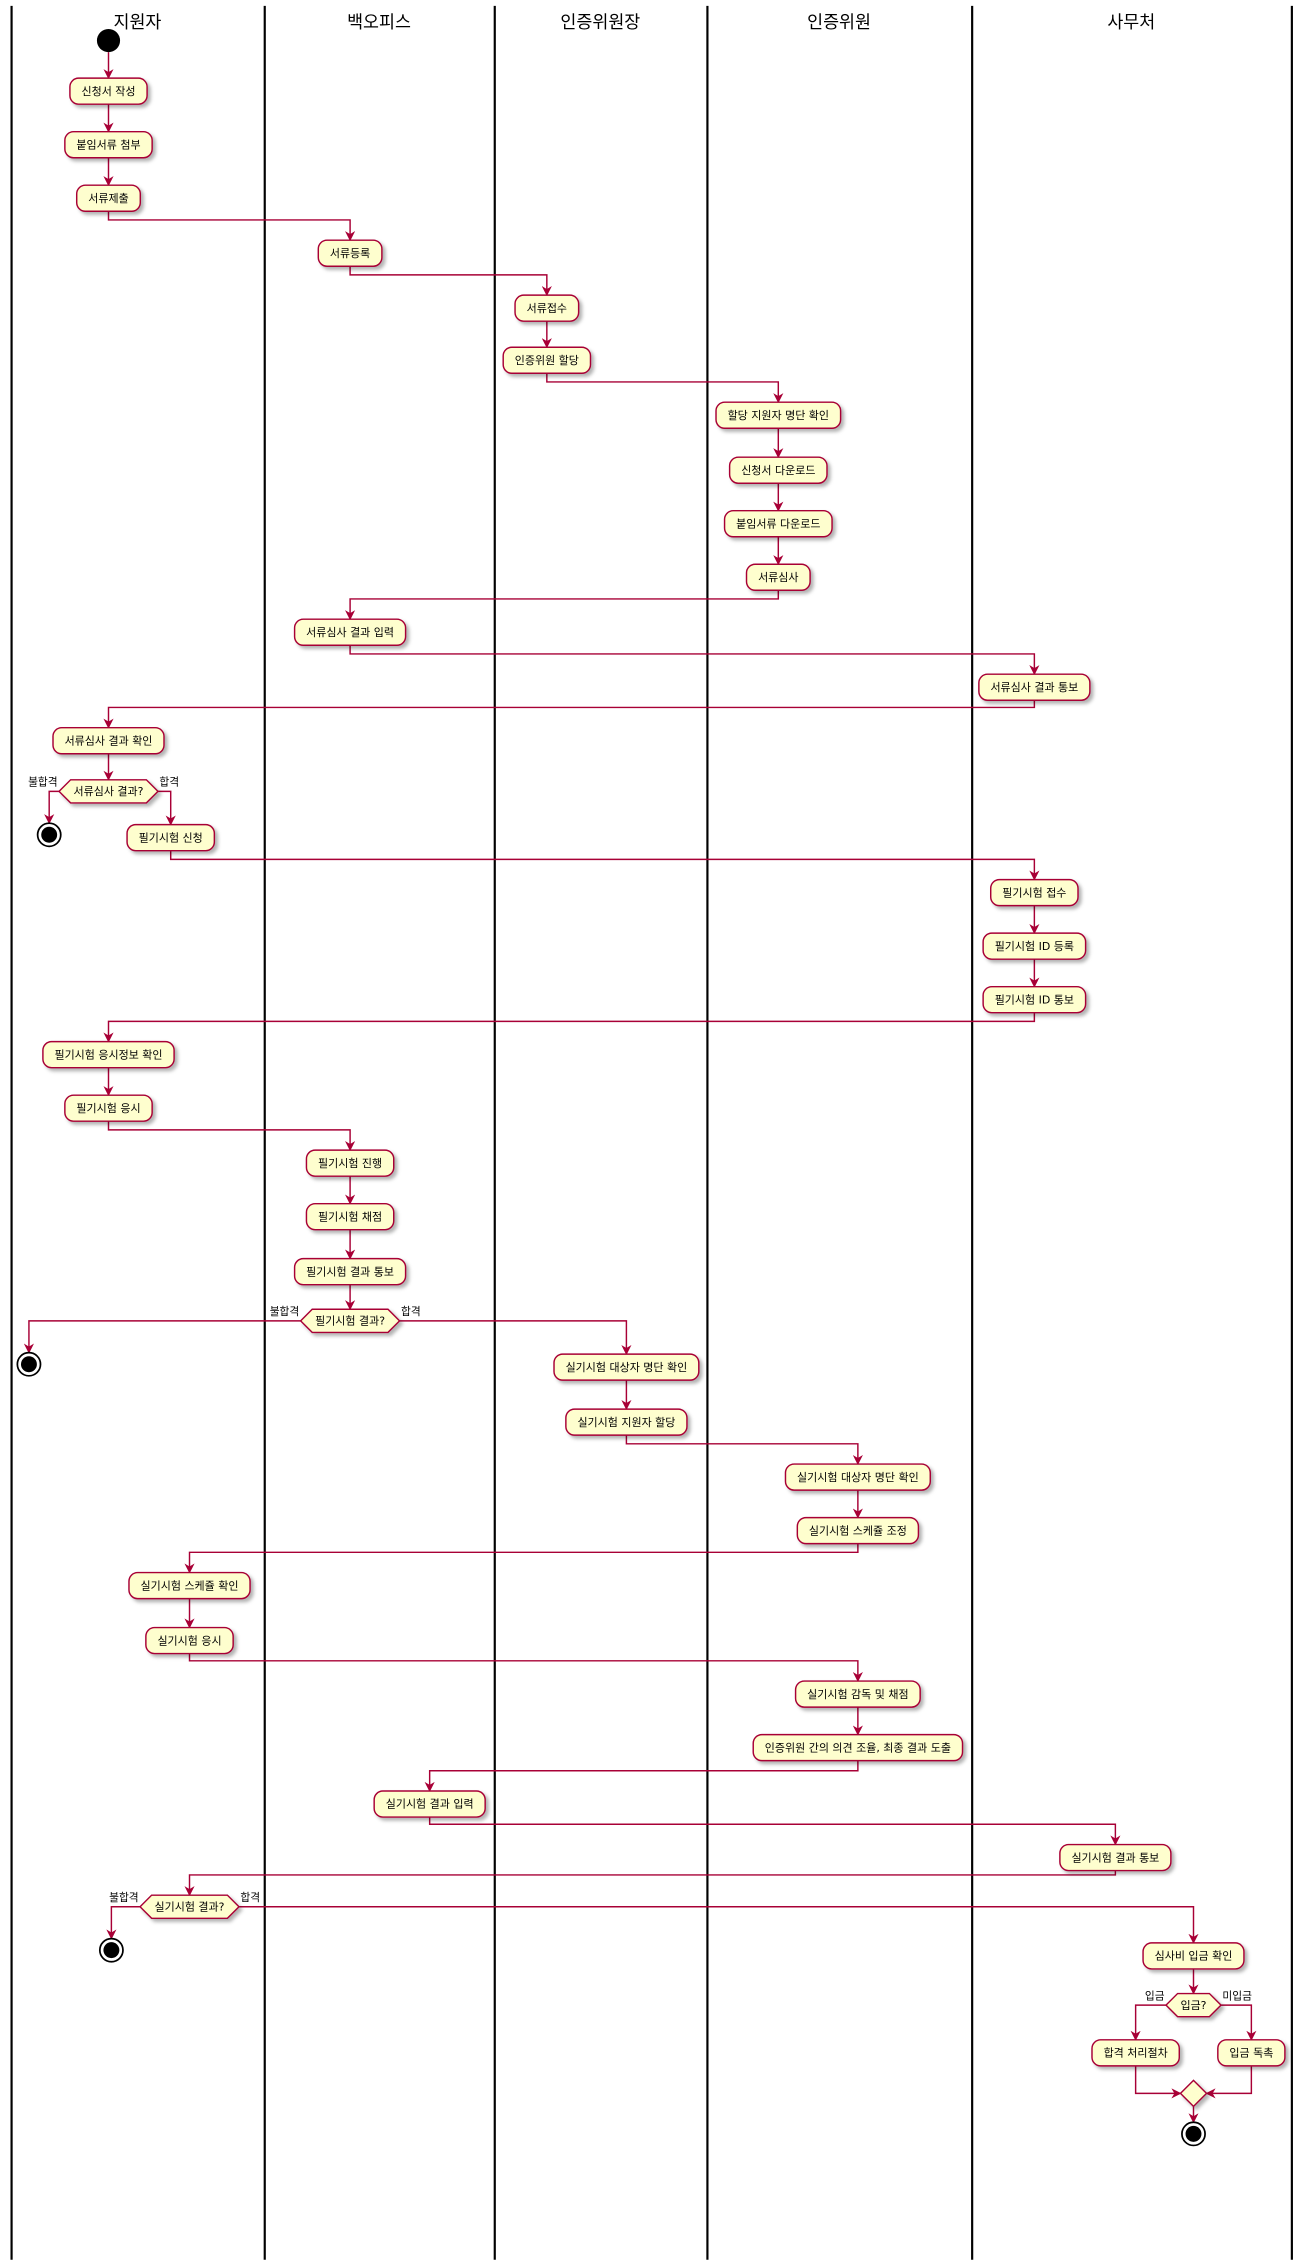 Image resolution: width=1302 pixels, height=2267 pixels. I want to click on activity-label: 신청서 작성, so click(108, 91).